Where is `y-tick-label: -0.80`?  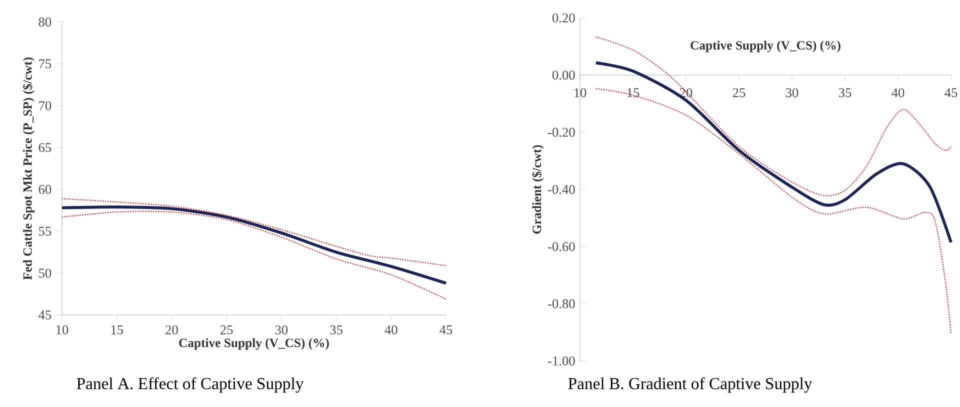 y-tick-label: -0.80 is located at coordinates (561, 303).